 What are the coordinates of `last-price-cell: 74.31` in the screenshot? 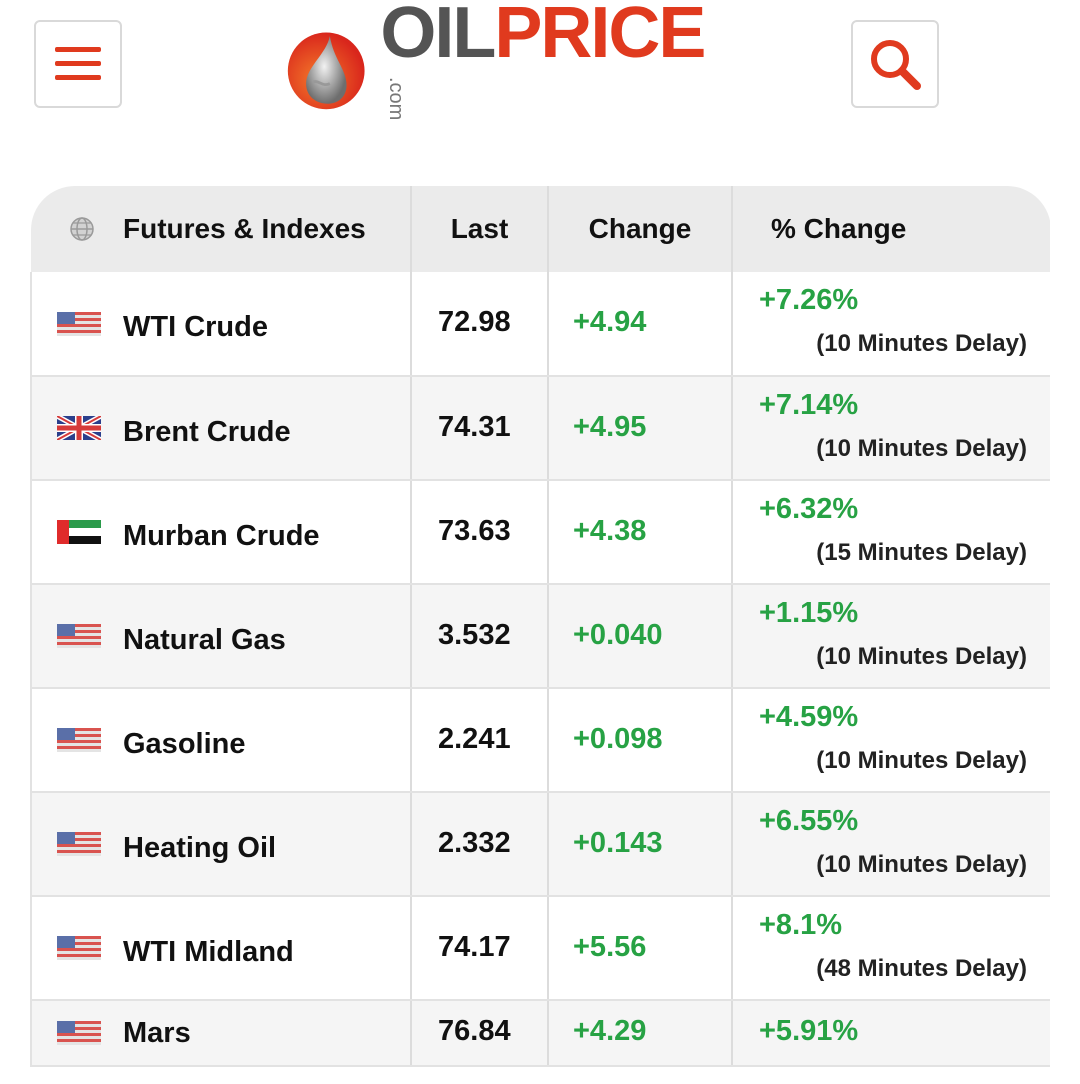 It's located at (480, 428).